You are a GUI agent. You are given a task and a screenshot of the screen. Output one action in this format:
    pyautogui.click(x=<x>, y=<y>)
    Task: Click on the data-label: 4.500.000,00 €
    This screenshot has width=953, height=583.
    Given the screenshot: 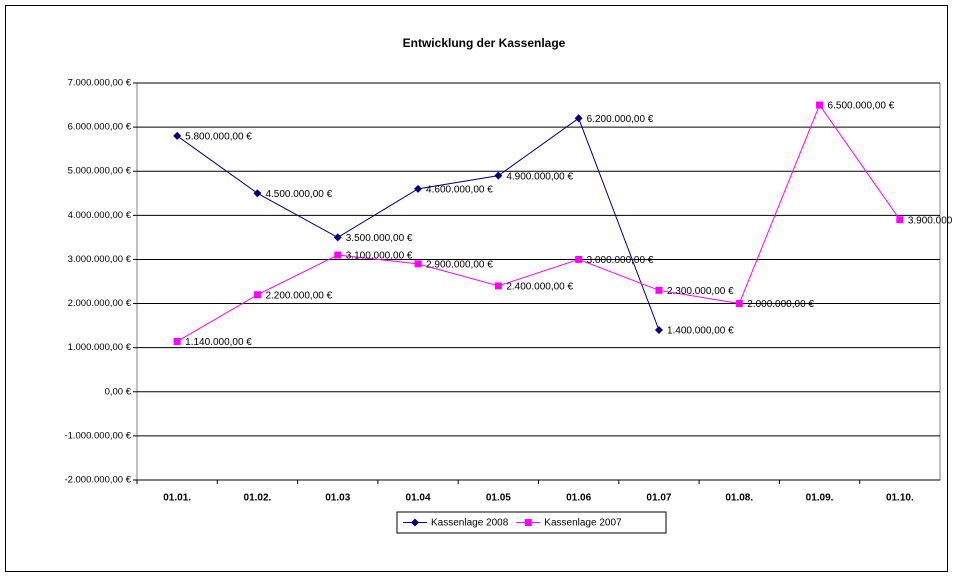 What is the action you would take?
    pyautogui.click(x=298, y=194)
    